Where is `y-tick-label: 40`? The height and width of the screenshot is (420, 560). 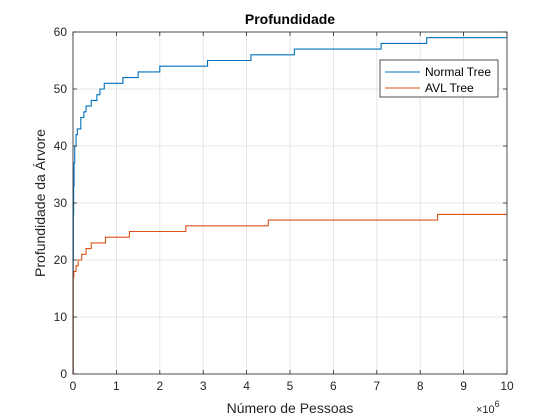
y-tick-label: 40 is located at coordinates (61, 146).